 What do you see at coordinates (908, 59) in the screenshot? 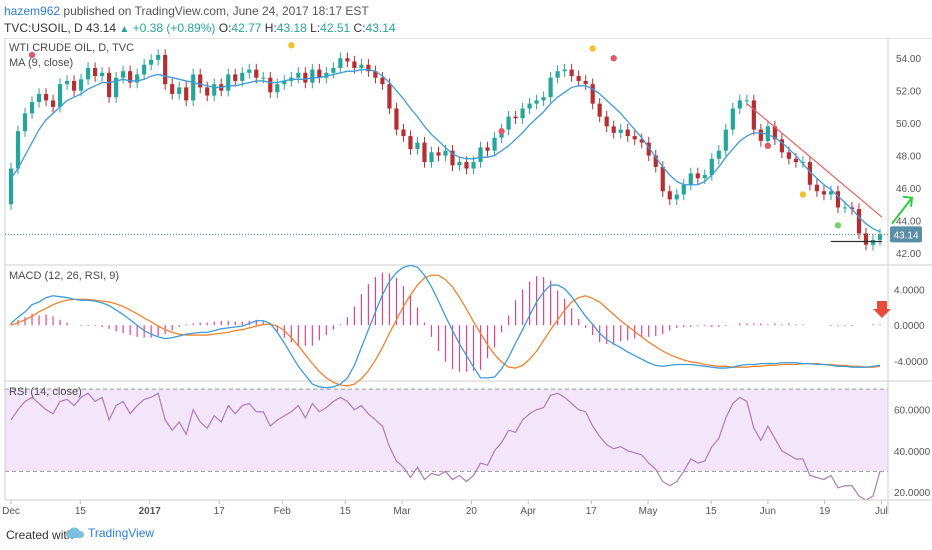
I see `price-tick-label: 54.00` at bounding box center [908, 59].